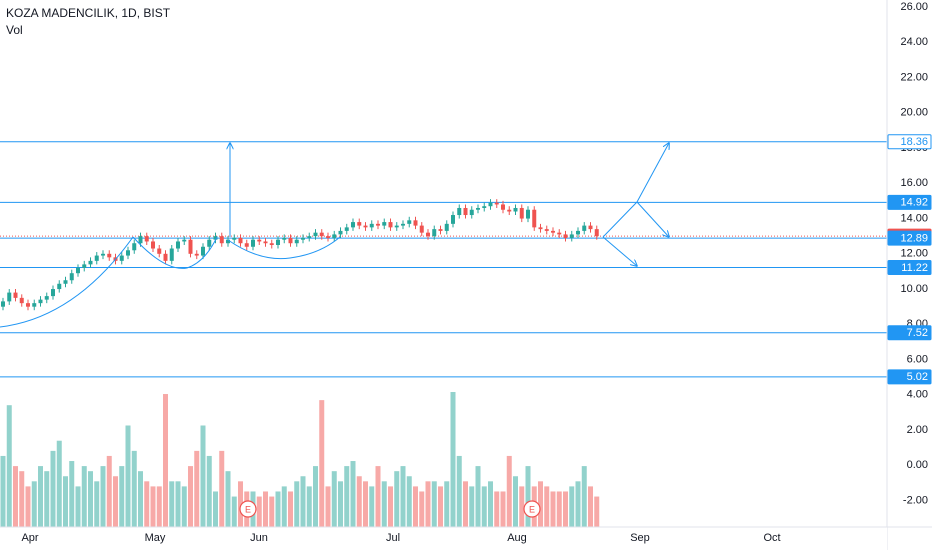 Image resolution: width=932 pixels, height=550 pixels. I want to click on y-tick-label: 20.00, so click(914, 113).